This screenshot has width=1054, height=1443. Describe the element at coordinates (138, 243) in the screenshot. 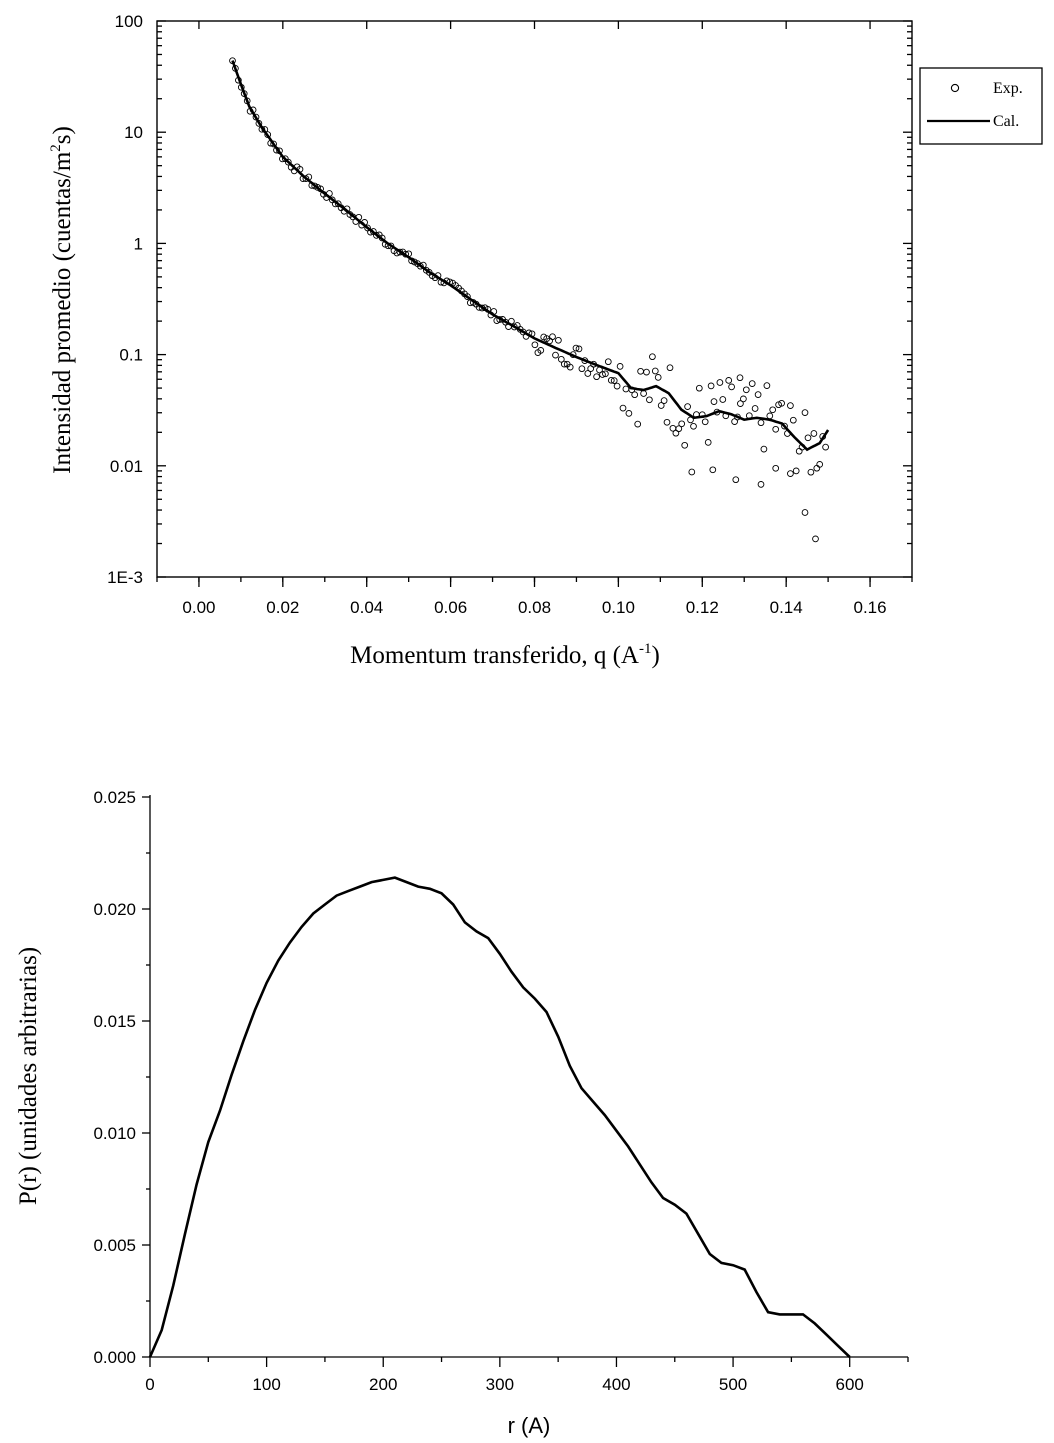

I see `intensity-y-tick-label: 1` at that location.